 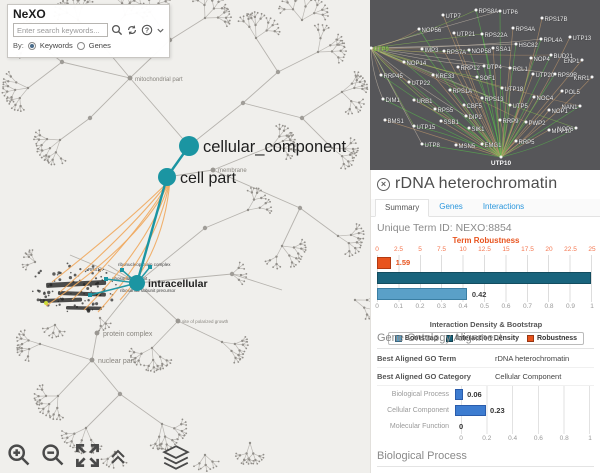 I want to click on highlighted-term-label: cell part, so click(x=208, y=178).